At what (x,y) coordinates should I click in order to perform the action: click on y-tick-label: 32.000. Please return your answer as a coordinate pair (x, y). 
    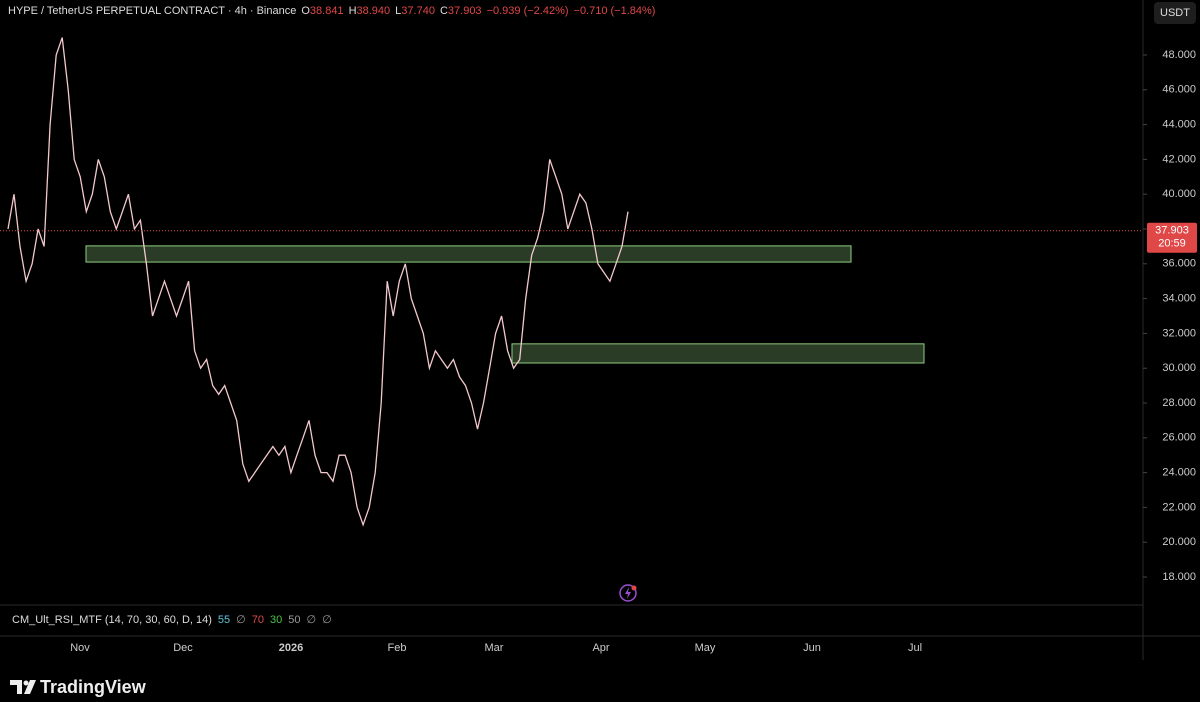
    Looking at the image, I should click on (1179, 333).